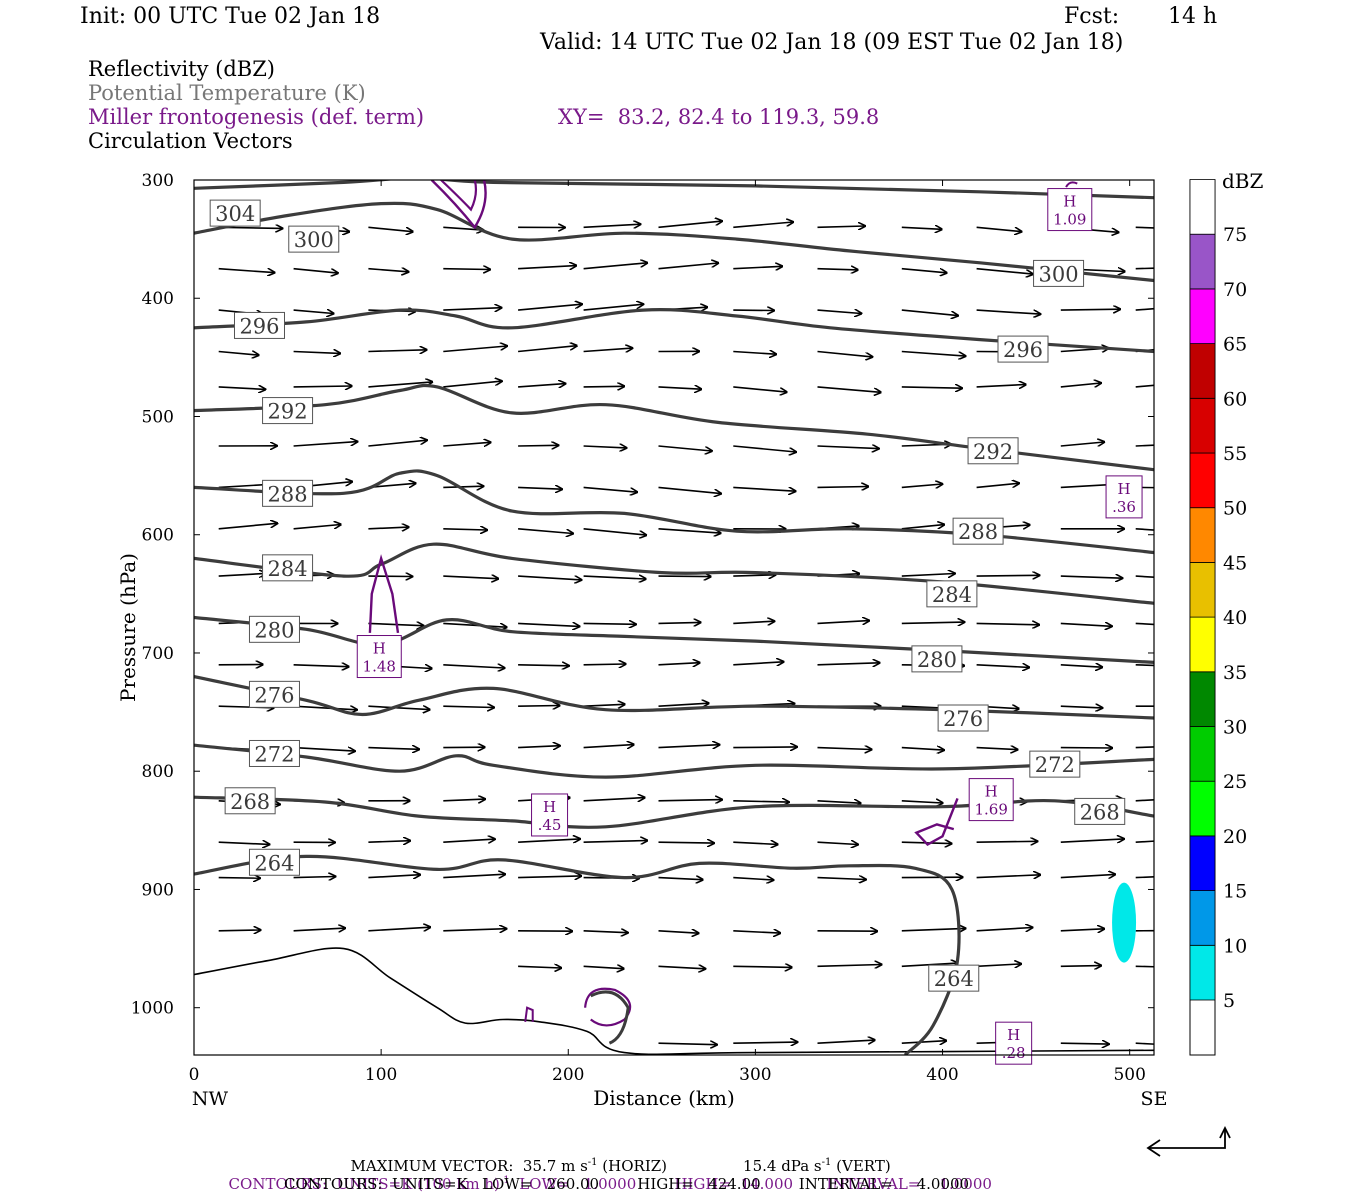  What do you see at coordinates (1124, 922) in the screenshot?
I see `reflectivity-area` at bounding box center [1124, 922].